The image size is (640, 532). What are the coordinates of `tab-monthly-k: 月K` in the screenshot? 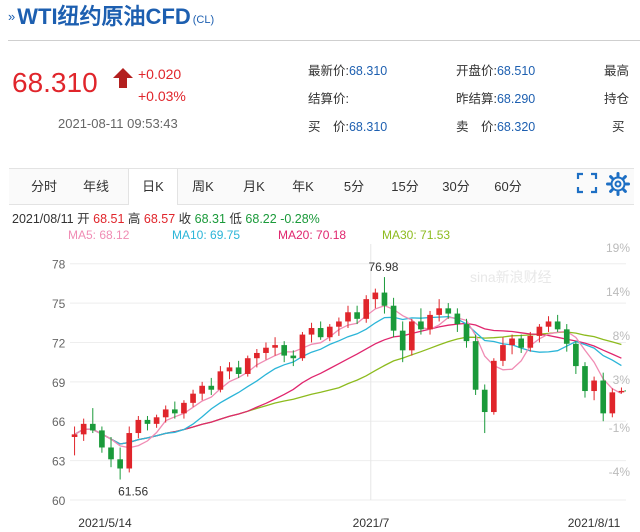 It's located at (254, 186).